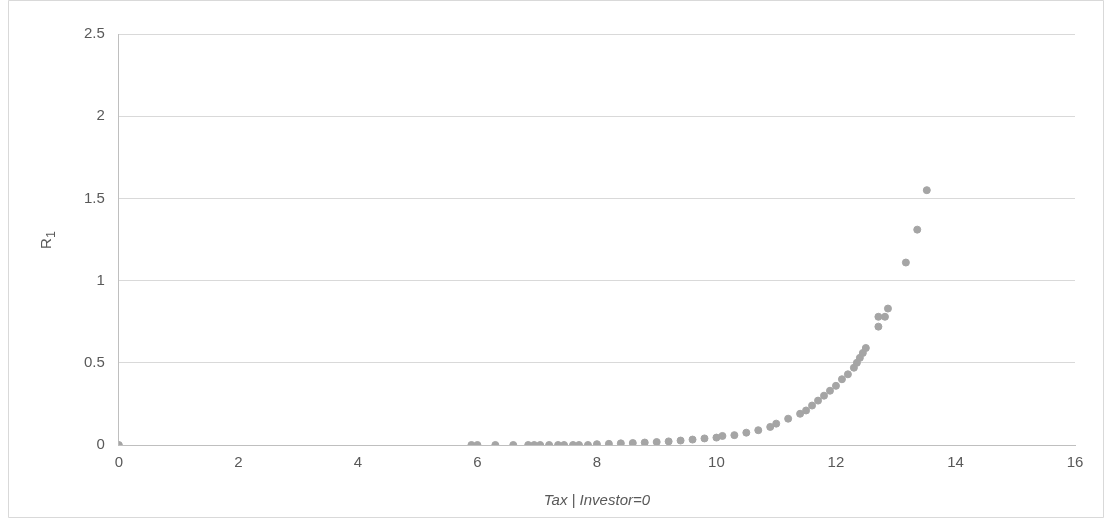  What do you see at coordinates (100, 279) in the screenshot?
I see `y-tick-label: 1` at bounding box center [100, 279].